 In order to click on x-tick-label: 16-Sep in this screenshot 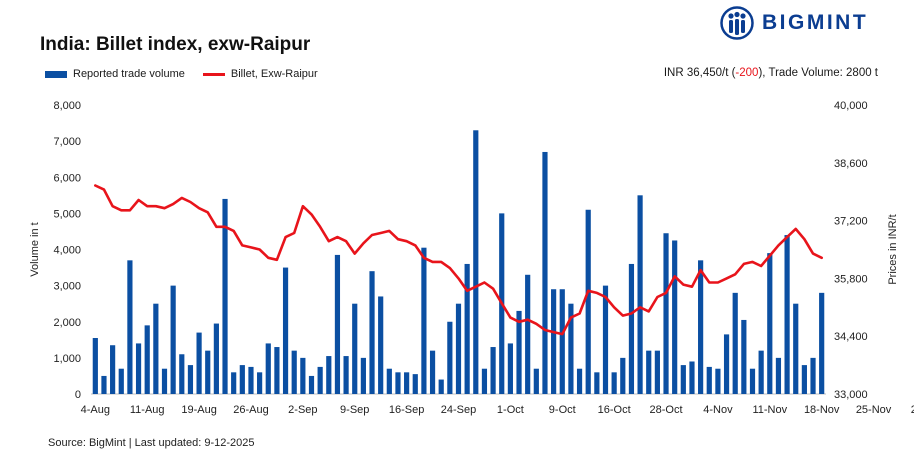, I will do `click(406, 410)`.